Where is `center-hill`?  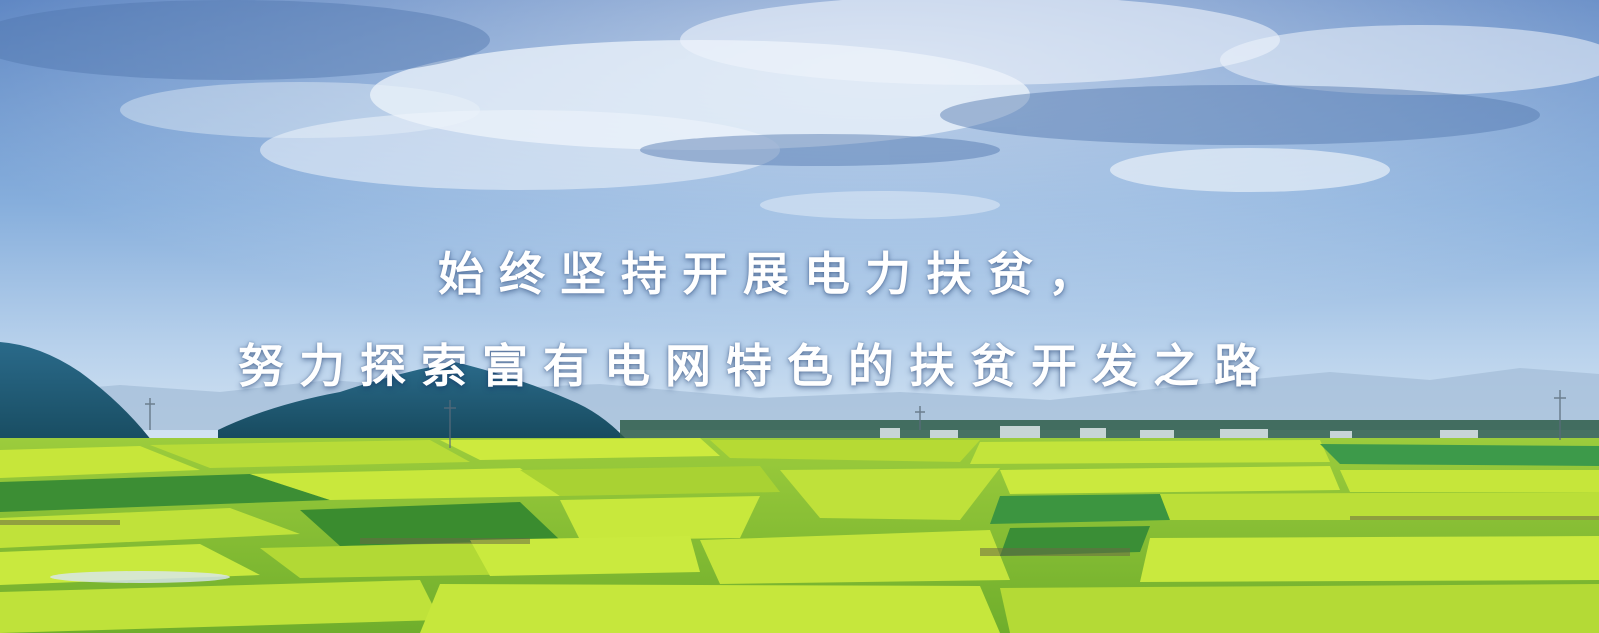 center-hill is located at coordinates (421, 401).